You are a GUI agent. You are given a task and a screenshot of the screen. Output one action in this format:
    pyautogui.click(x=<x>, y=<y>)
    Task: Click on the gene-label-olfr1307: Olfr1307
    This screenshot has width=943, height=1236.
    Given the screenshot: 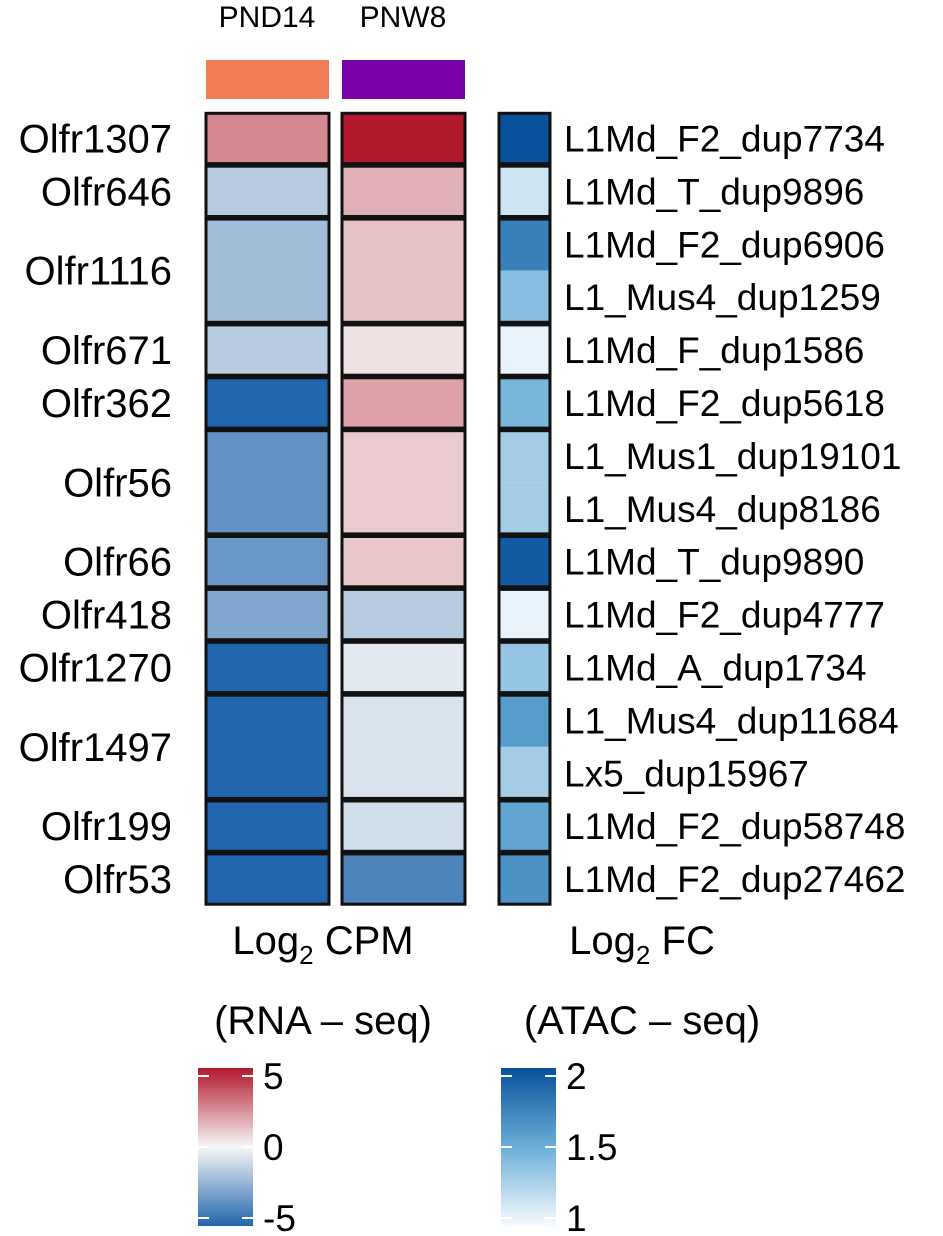 What is the action you would take?
    pyautogui.click(x=95, y=139)
    